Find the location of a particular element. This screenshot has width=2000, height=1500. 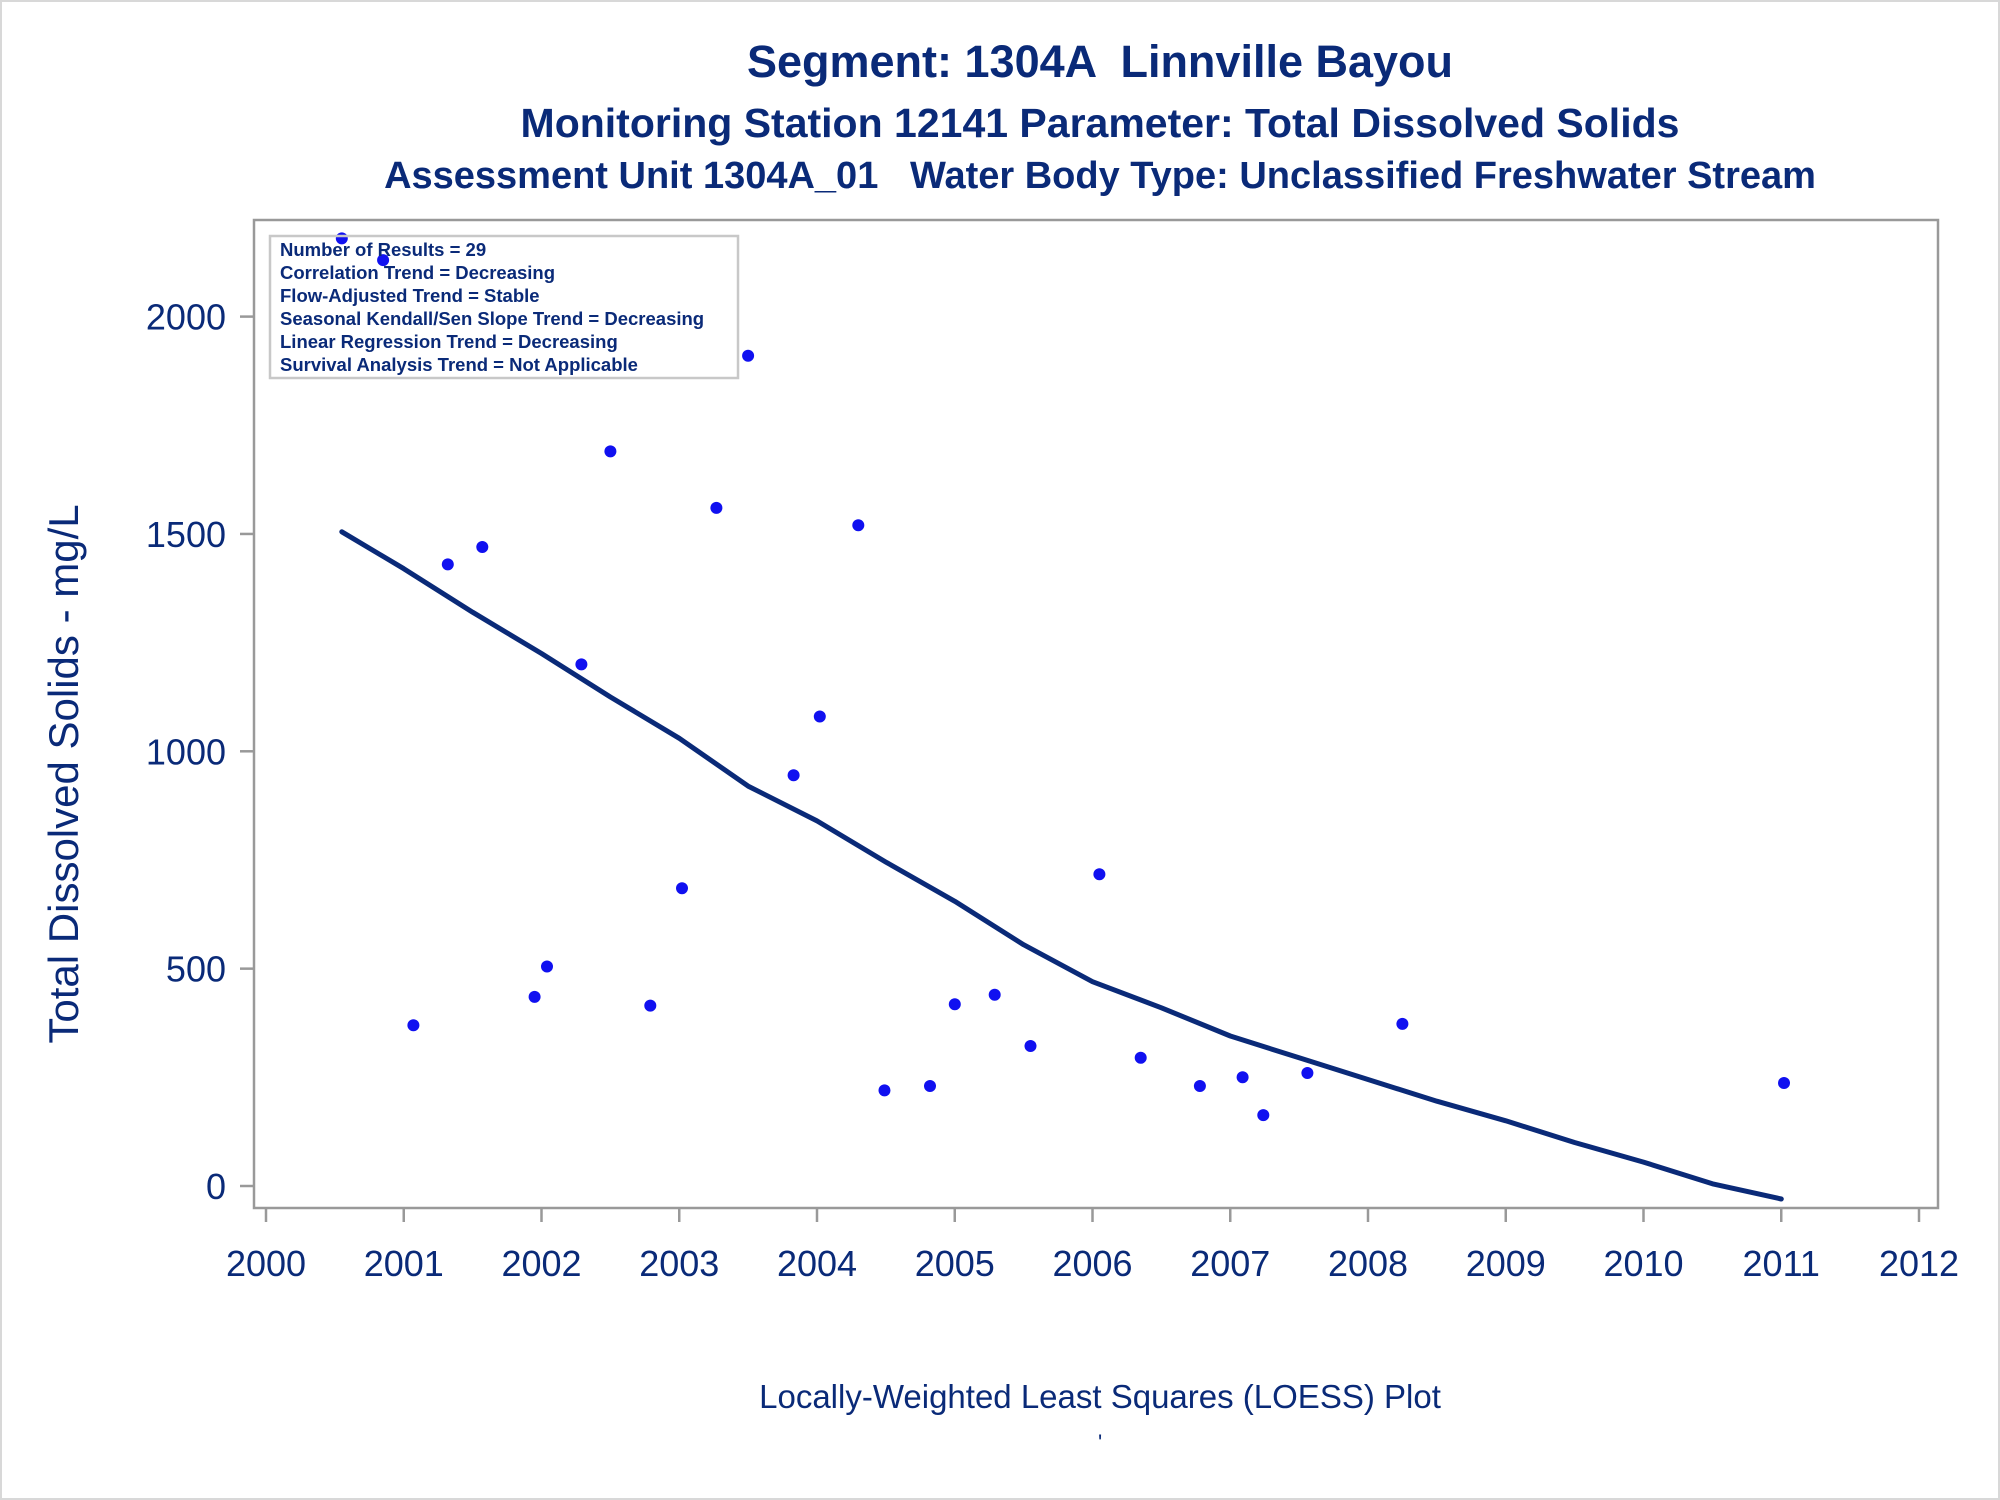

x-tick-label: 2012 is located at coordinates (1919, 1263).